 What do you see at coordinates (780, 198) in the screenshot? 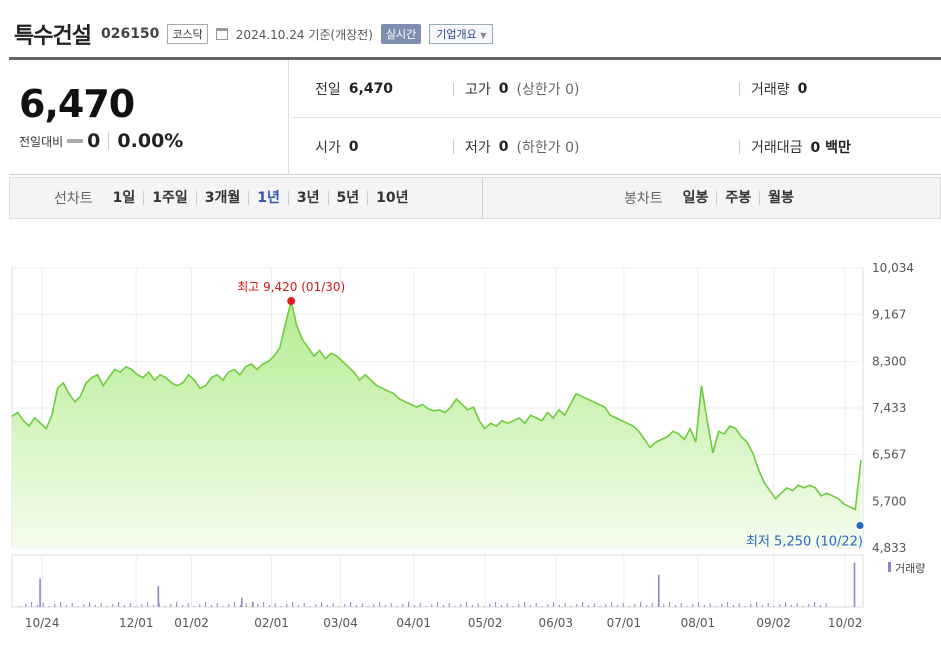
I see `tab-monthly: 월봉` at bounding box center [780, 198].